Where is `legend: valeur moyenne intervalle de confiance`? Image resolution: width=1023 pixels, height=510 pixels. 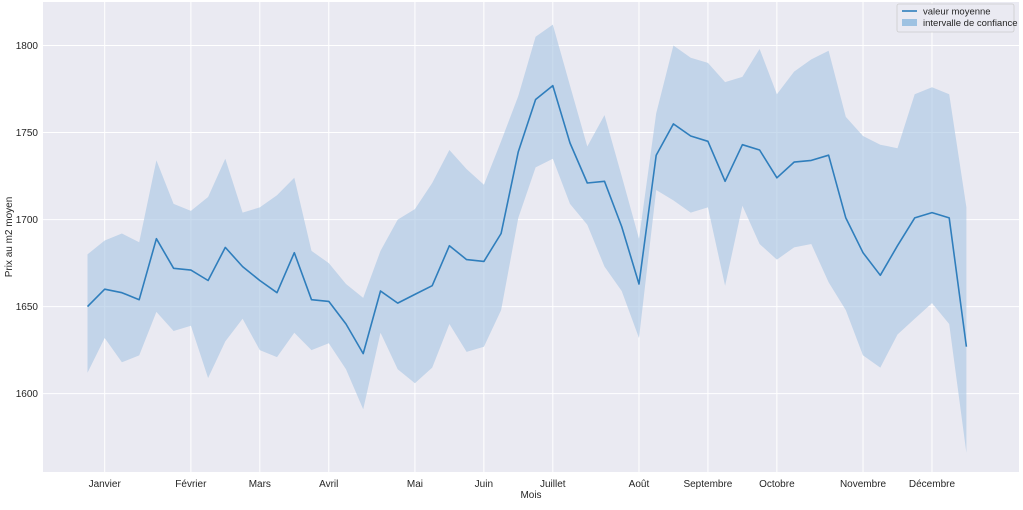
legend: valeur moyenne intervalle de confiance is located at coordinates (957, 18).